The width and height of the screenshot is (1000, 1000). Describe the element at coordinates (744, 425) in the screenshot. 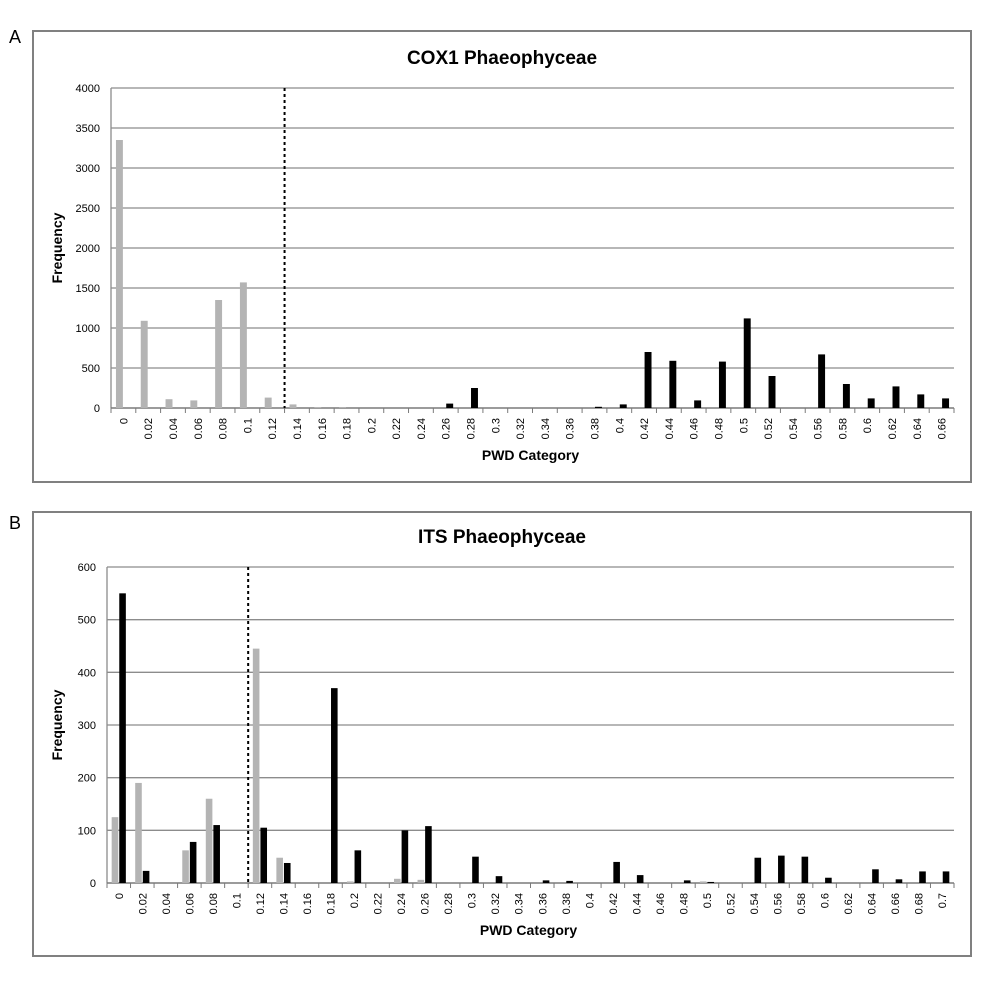

I see `x-tick-label: 0.5` at that location.